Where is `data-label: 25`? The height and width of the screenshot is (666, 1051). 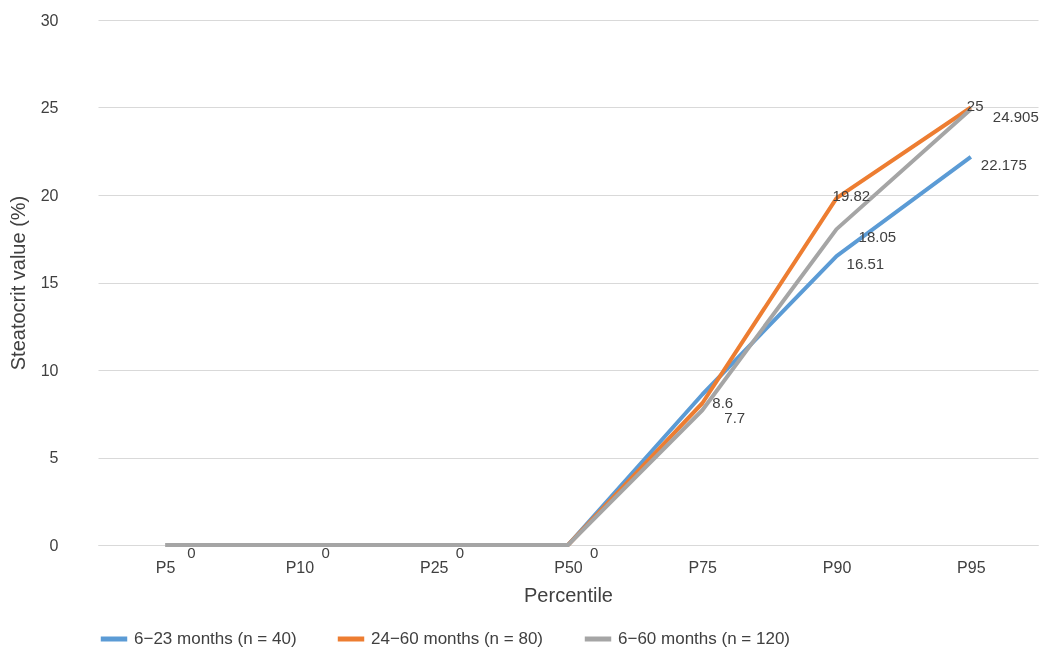 data-label: 25 is located at coordinates (975, 105).